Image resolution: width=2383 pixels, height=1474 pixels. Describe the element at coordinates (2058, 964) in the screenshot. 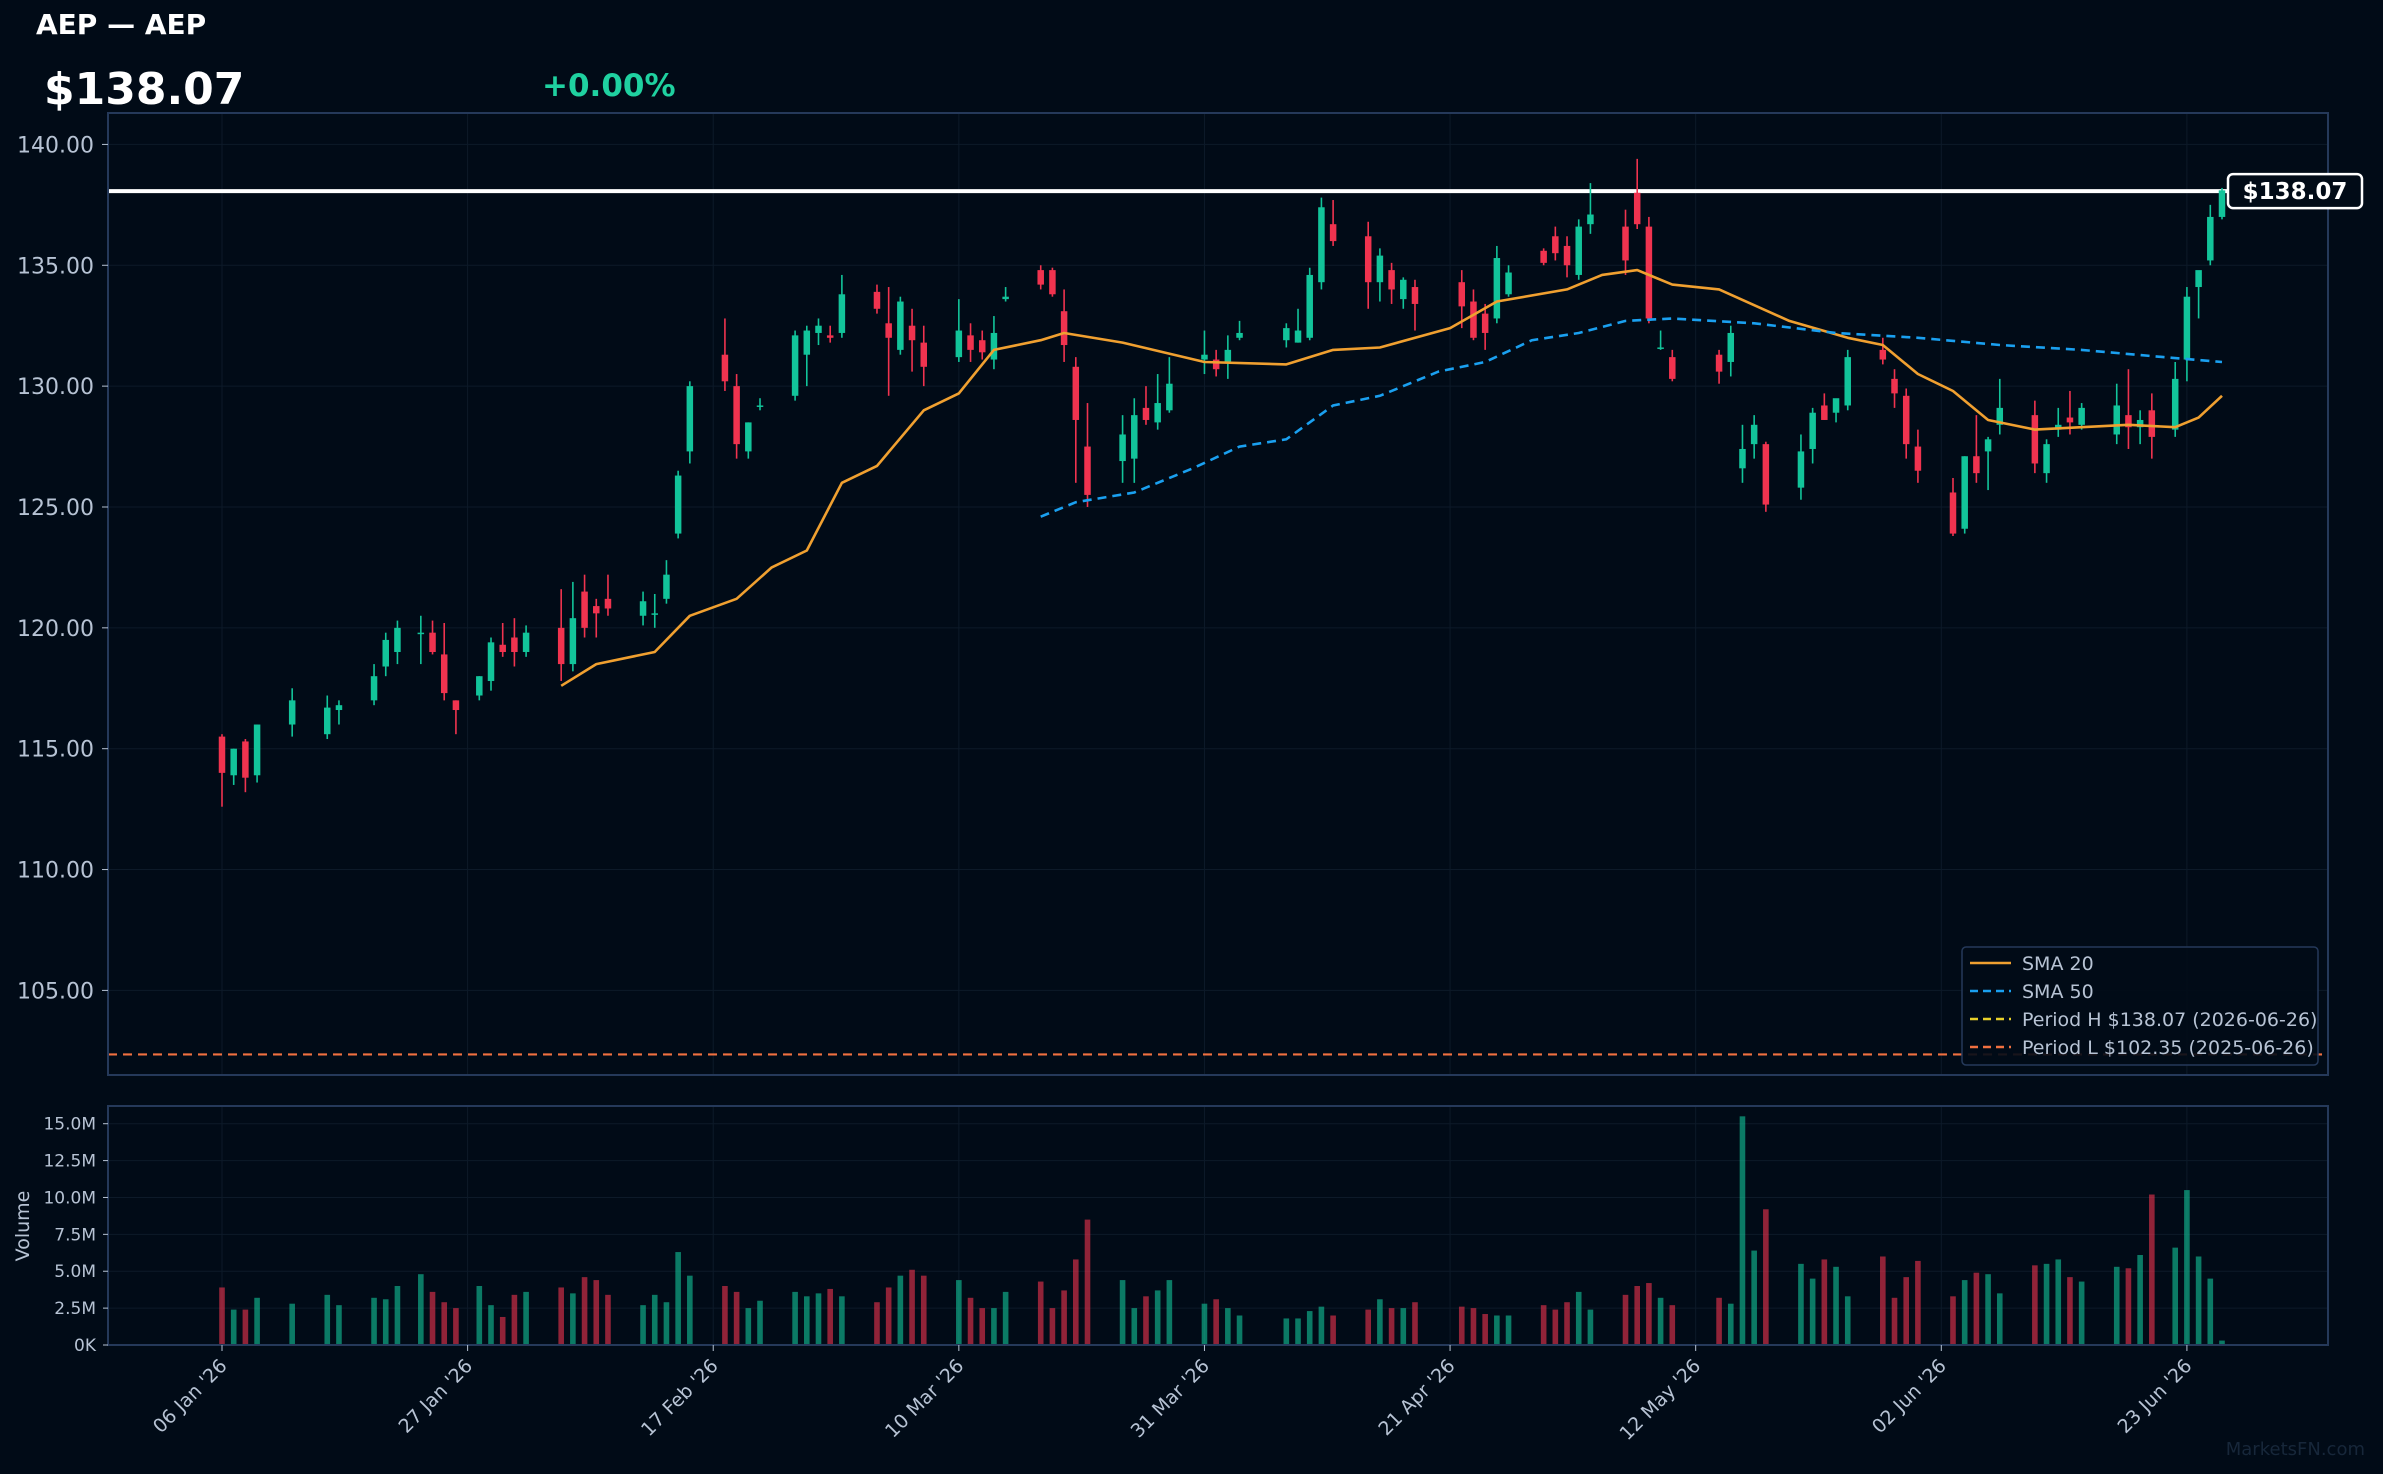

I see `legend-label: SMA 20` at that location.